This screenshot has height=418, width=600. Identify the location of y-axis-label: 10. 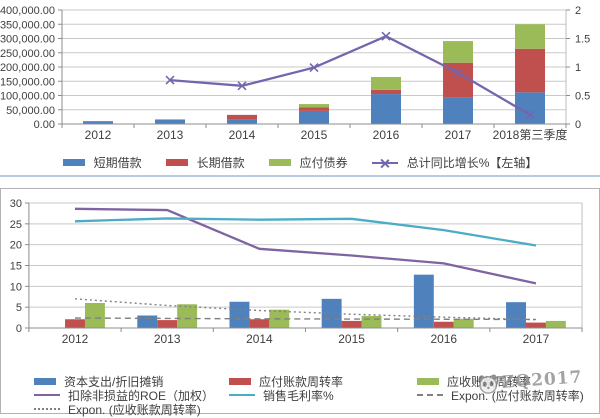
(16, 287).